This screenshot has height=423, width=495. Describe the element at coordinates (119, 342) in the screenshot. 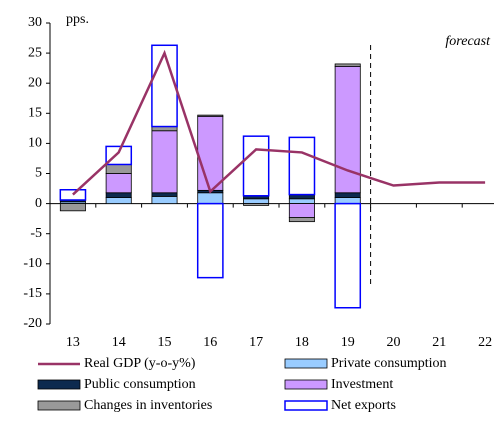

I see `x-tick-label: 14` at that location.